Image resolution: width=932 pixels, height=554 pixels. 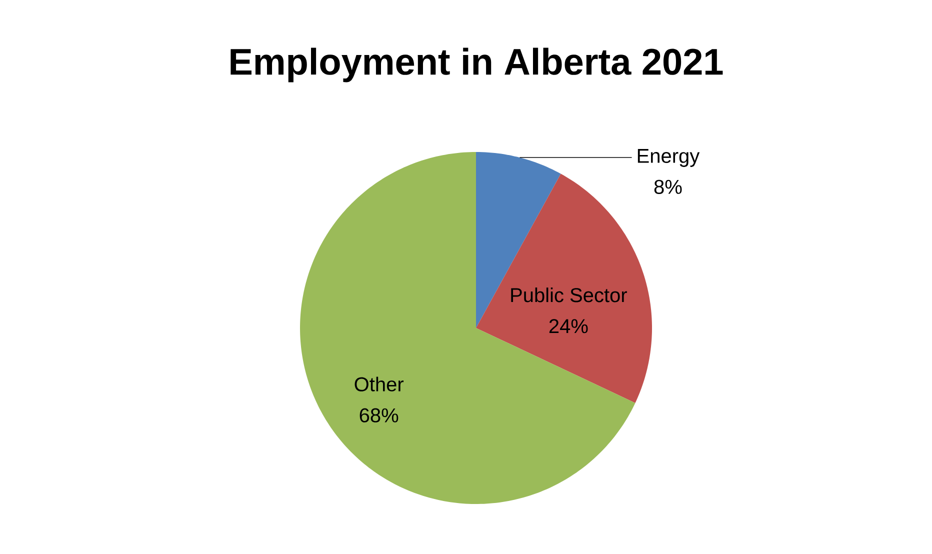 What do you see at coordinates (379, 384) in the screenshot?
I see `slice-label: Other` at bounding box center [379, 384].